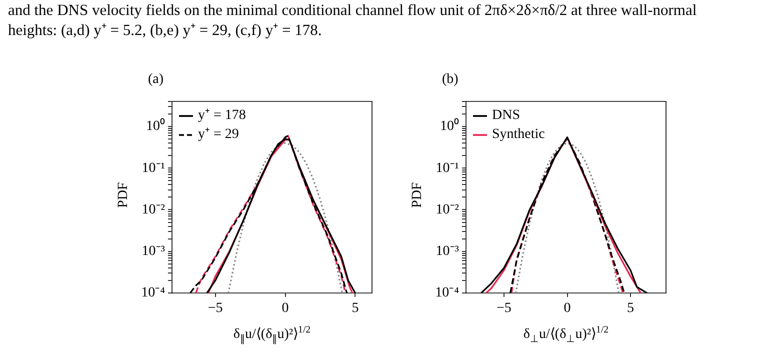  What do you see at coordinates (506, 116) in the screenshot?
I see `legend-label: DNS` at bounding box center [506, 116].